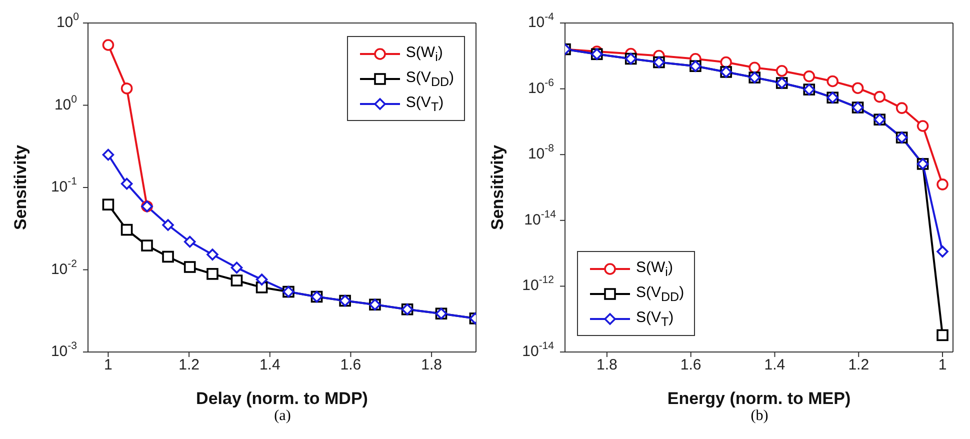 The width and height of the screenshot is (970, 439). What do you see at coordinates (538, 350) in the screenshot?
I see `y-tick-label: 10$^{-14}$` at bounding box center [538, 350].